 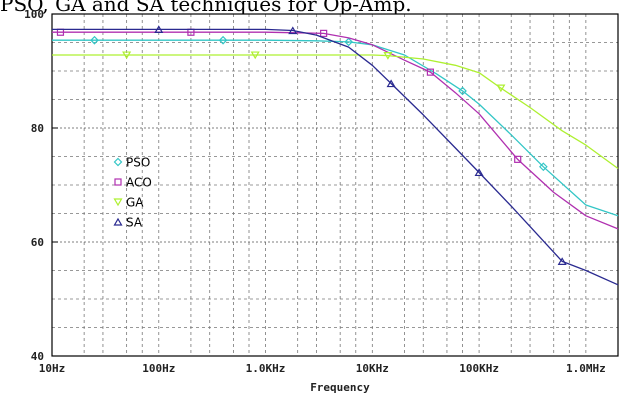 What do you see at coordinates (37, 356) in the screenshot?
I see `y-tick-label: 40` at bounding box center [37, 356].